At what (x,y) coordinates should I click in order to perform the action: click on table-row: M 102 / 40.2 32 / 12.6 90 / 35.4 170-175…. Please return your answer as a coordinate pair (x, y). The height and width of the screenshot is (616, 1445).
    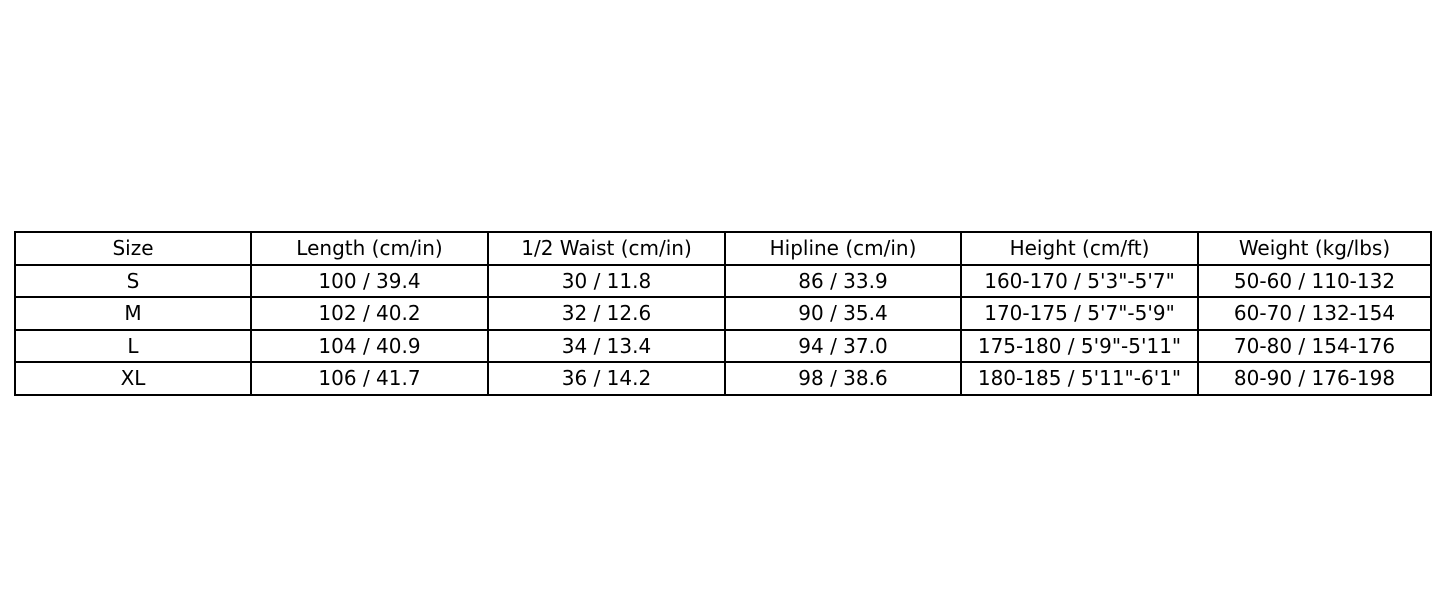
    Looking at the image, I should click on (723, 313).